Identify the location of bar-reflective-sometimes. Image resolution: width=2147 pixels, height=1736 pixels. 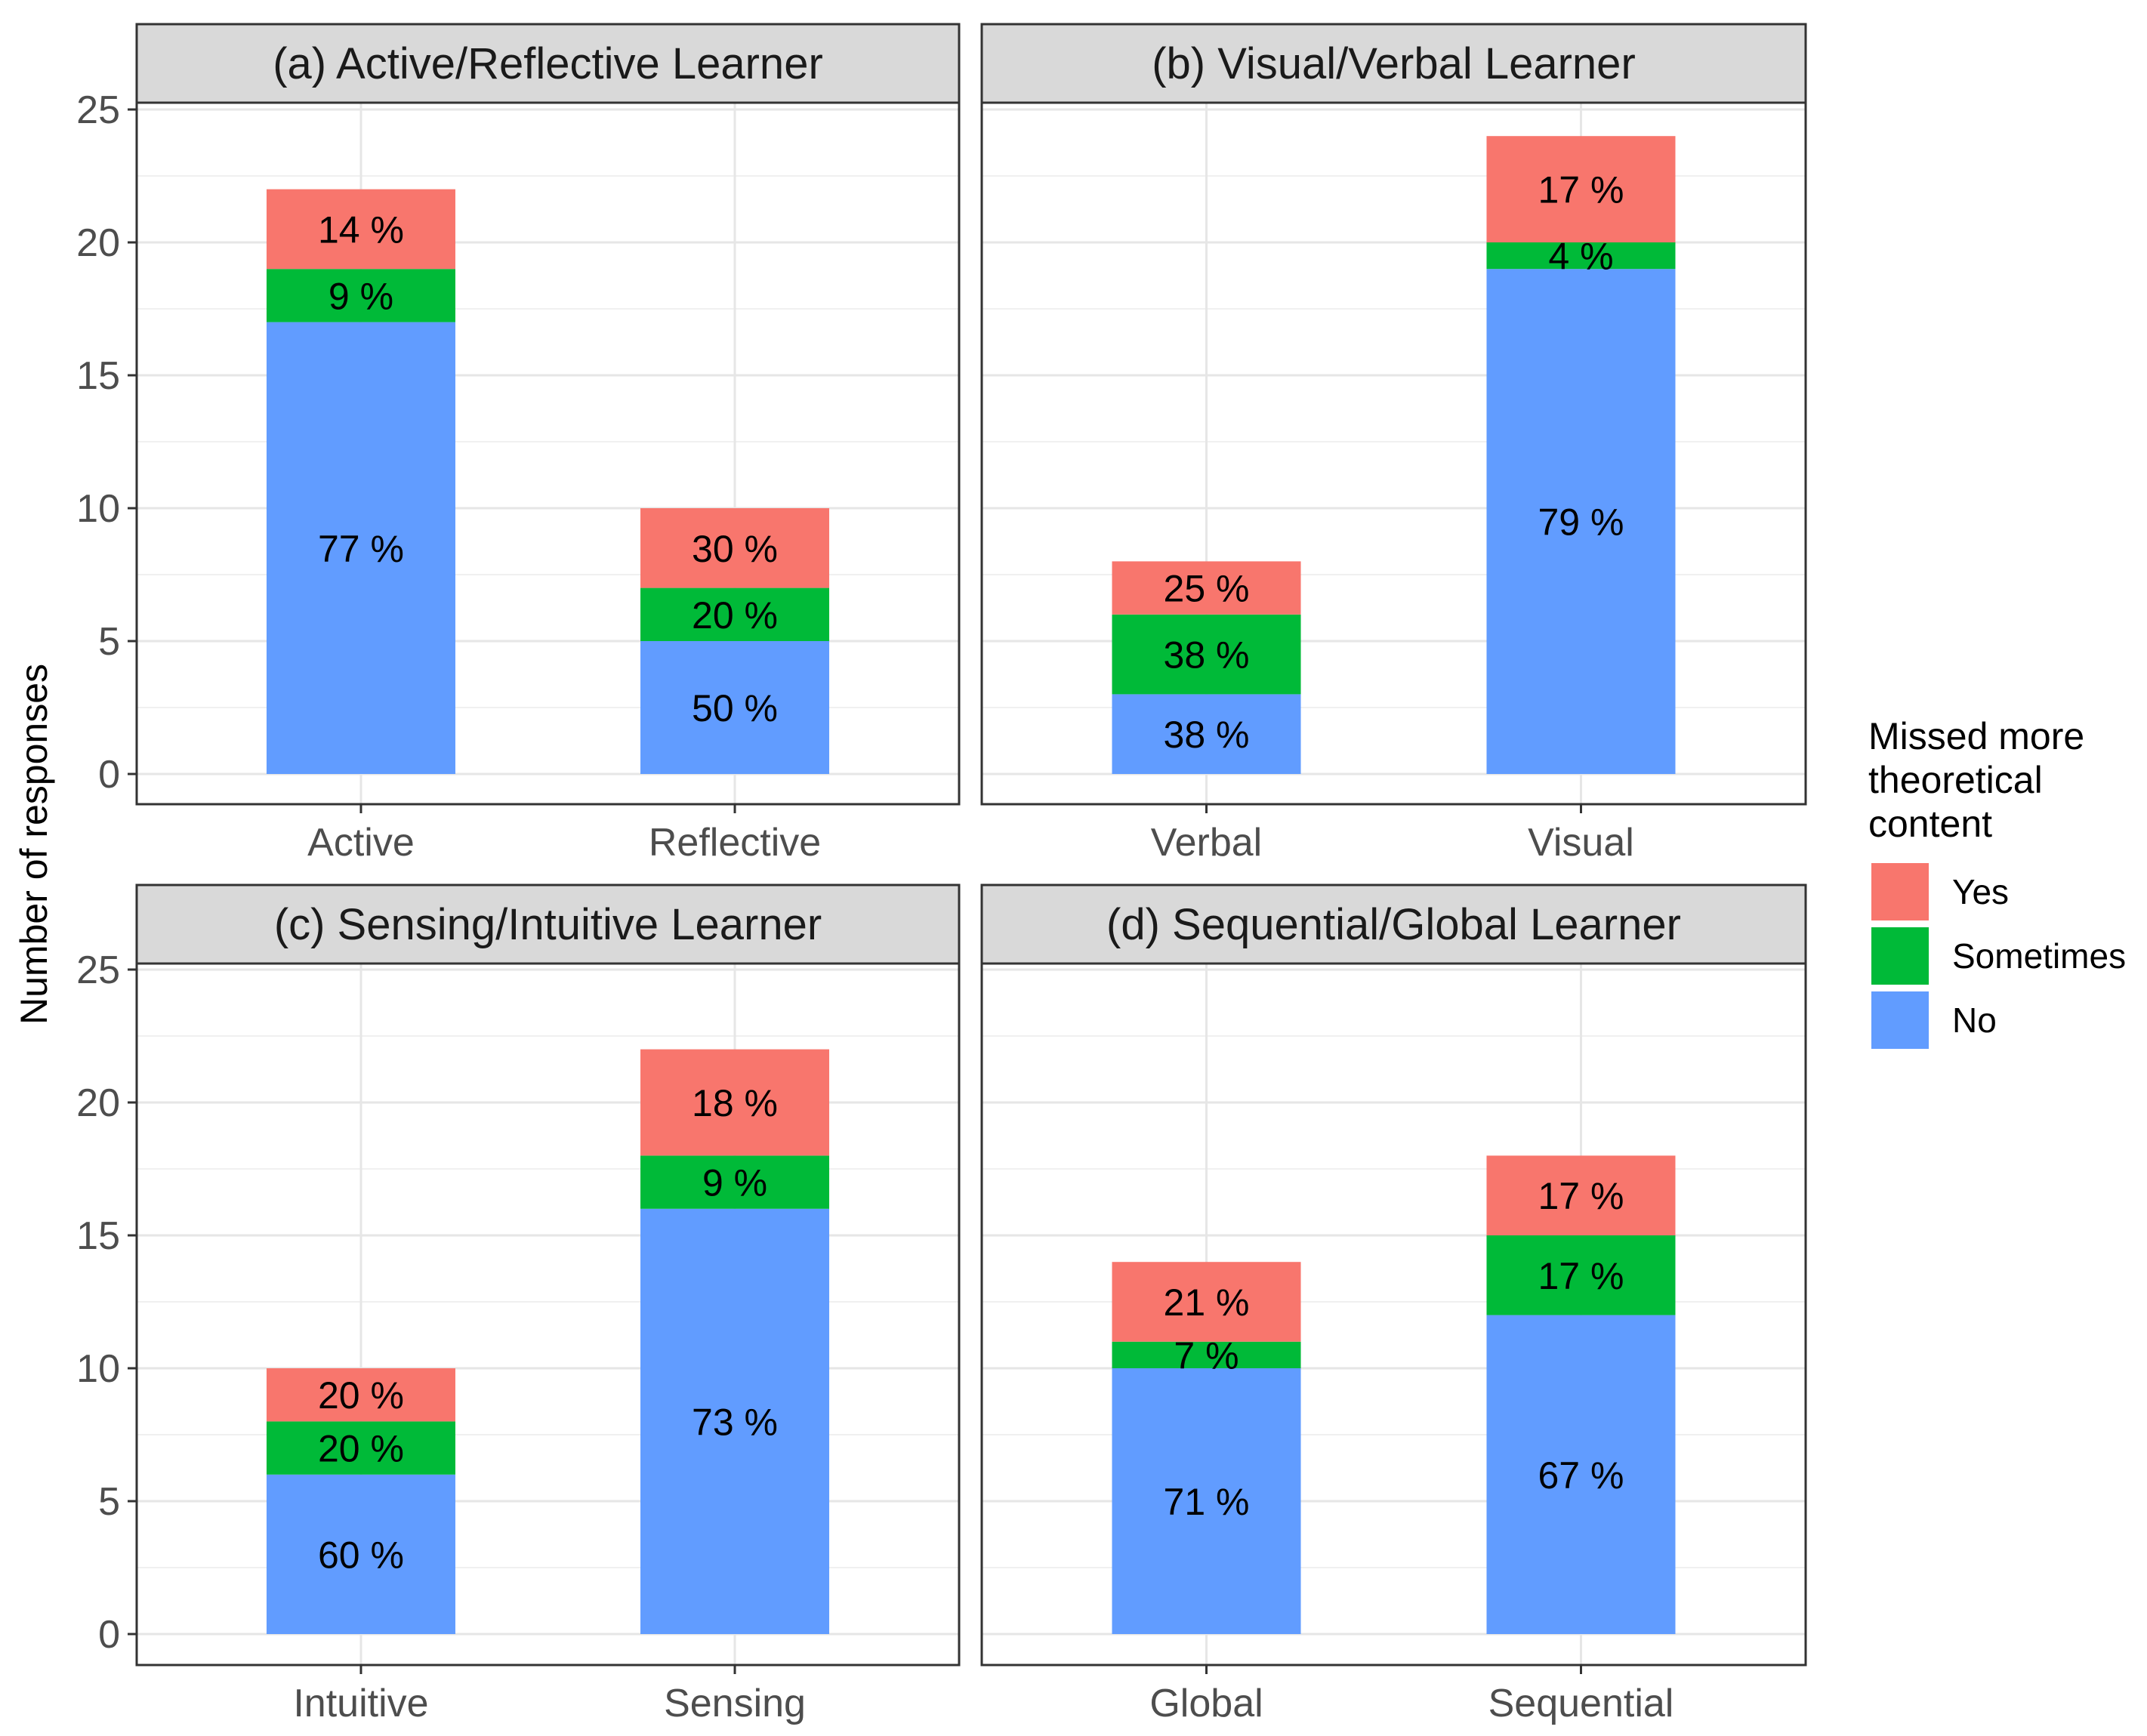
(735, 614).